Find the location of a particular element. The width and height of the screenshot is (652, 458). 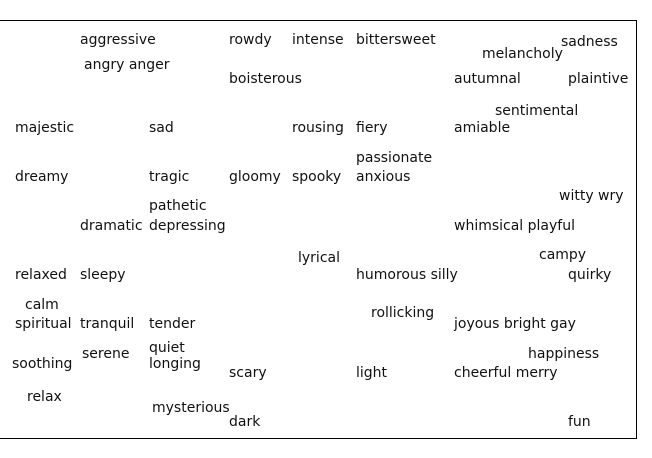

word-cheerful-merry: cheerful merry is located at coordinates (506, 373).